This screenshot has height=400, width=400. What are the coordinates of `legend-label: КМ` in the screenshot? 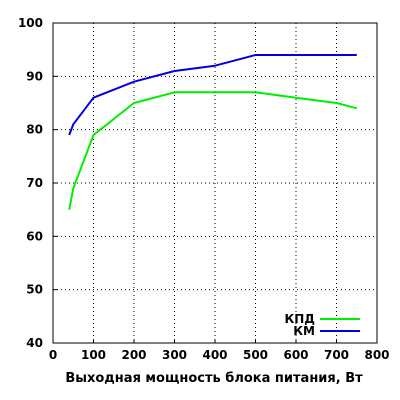 It's located at (304, 331).